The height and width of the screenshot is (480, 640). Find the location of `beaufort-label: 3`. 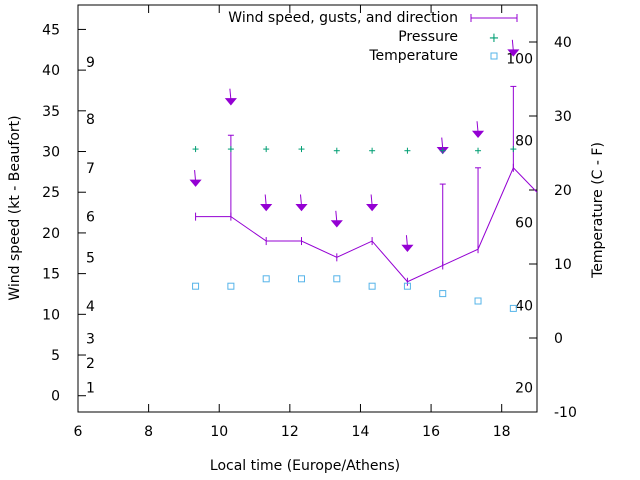

beaufort-label: 3 is located at coordinates (90, 340).